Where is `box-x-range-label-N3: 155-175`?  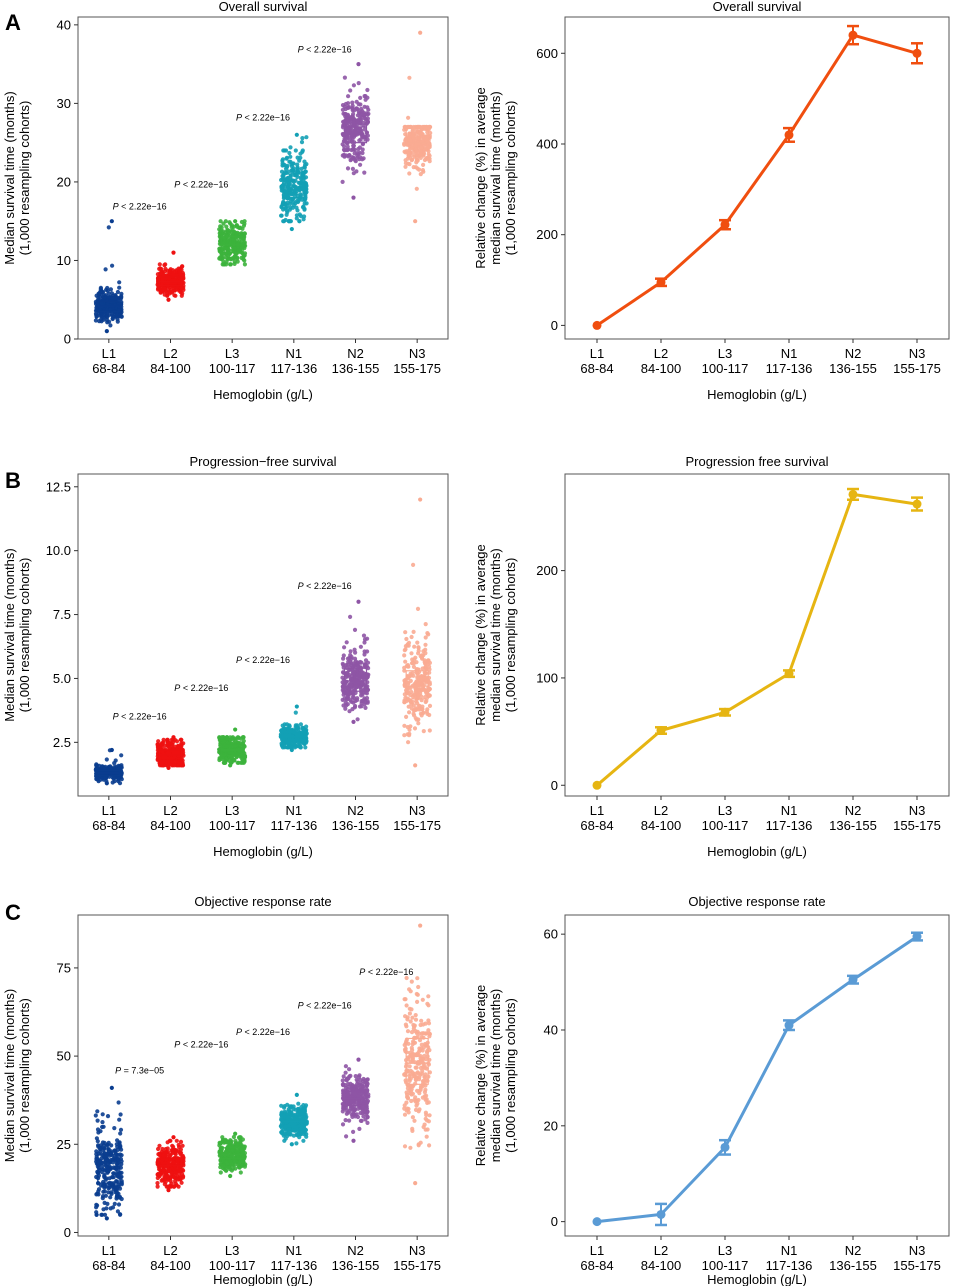
box-x-range-label-N3: 155-175 is located at coordinates (417, 1265).